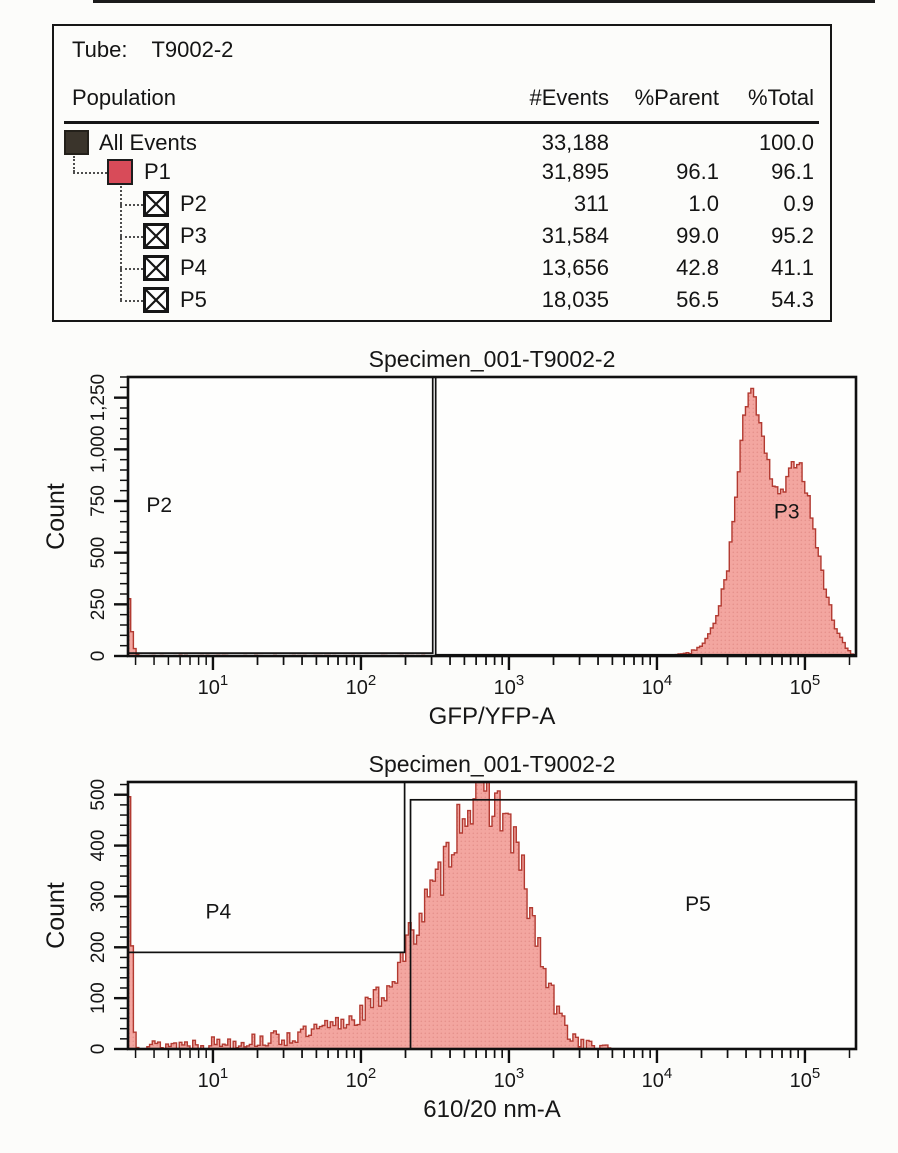  What do you see at coordinates (193, 235) in the screenshot?
I see `population-name: P3` at bounding box center [193, 235].